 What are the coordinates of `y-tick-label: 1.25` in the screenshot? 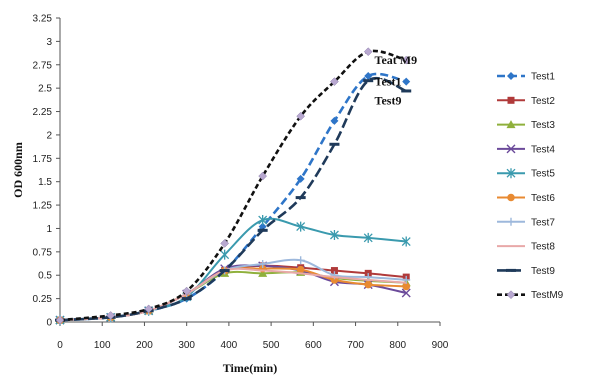 It's located at (43, 206).